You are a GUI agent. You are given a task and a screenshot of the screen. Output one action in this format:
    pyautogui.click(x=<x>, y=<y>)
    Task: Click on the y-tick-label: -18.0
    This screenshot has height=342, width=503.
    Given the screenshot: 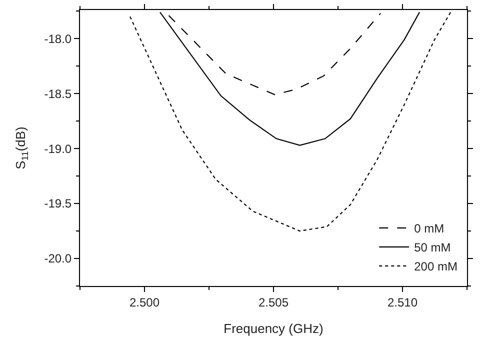 What is the action you would take?
    pyautogui.click(x=58, y=39)
    